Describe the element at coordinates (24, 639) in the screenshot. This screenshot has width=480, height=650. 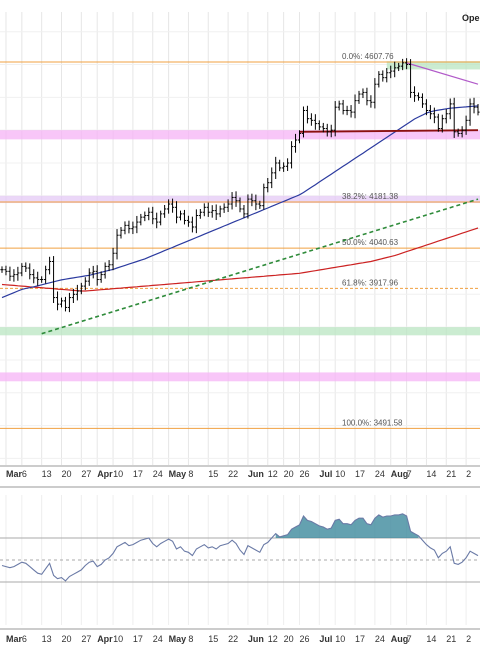
I see `x-tick-label-lower: 6` at that location.